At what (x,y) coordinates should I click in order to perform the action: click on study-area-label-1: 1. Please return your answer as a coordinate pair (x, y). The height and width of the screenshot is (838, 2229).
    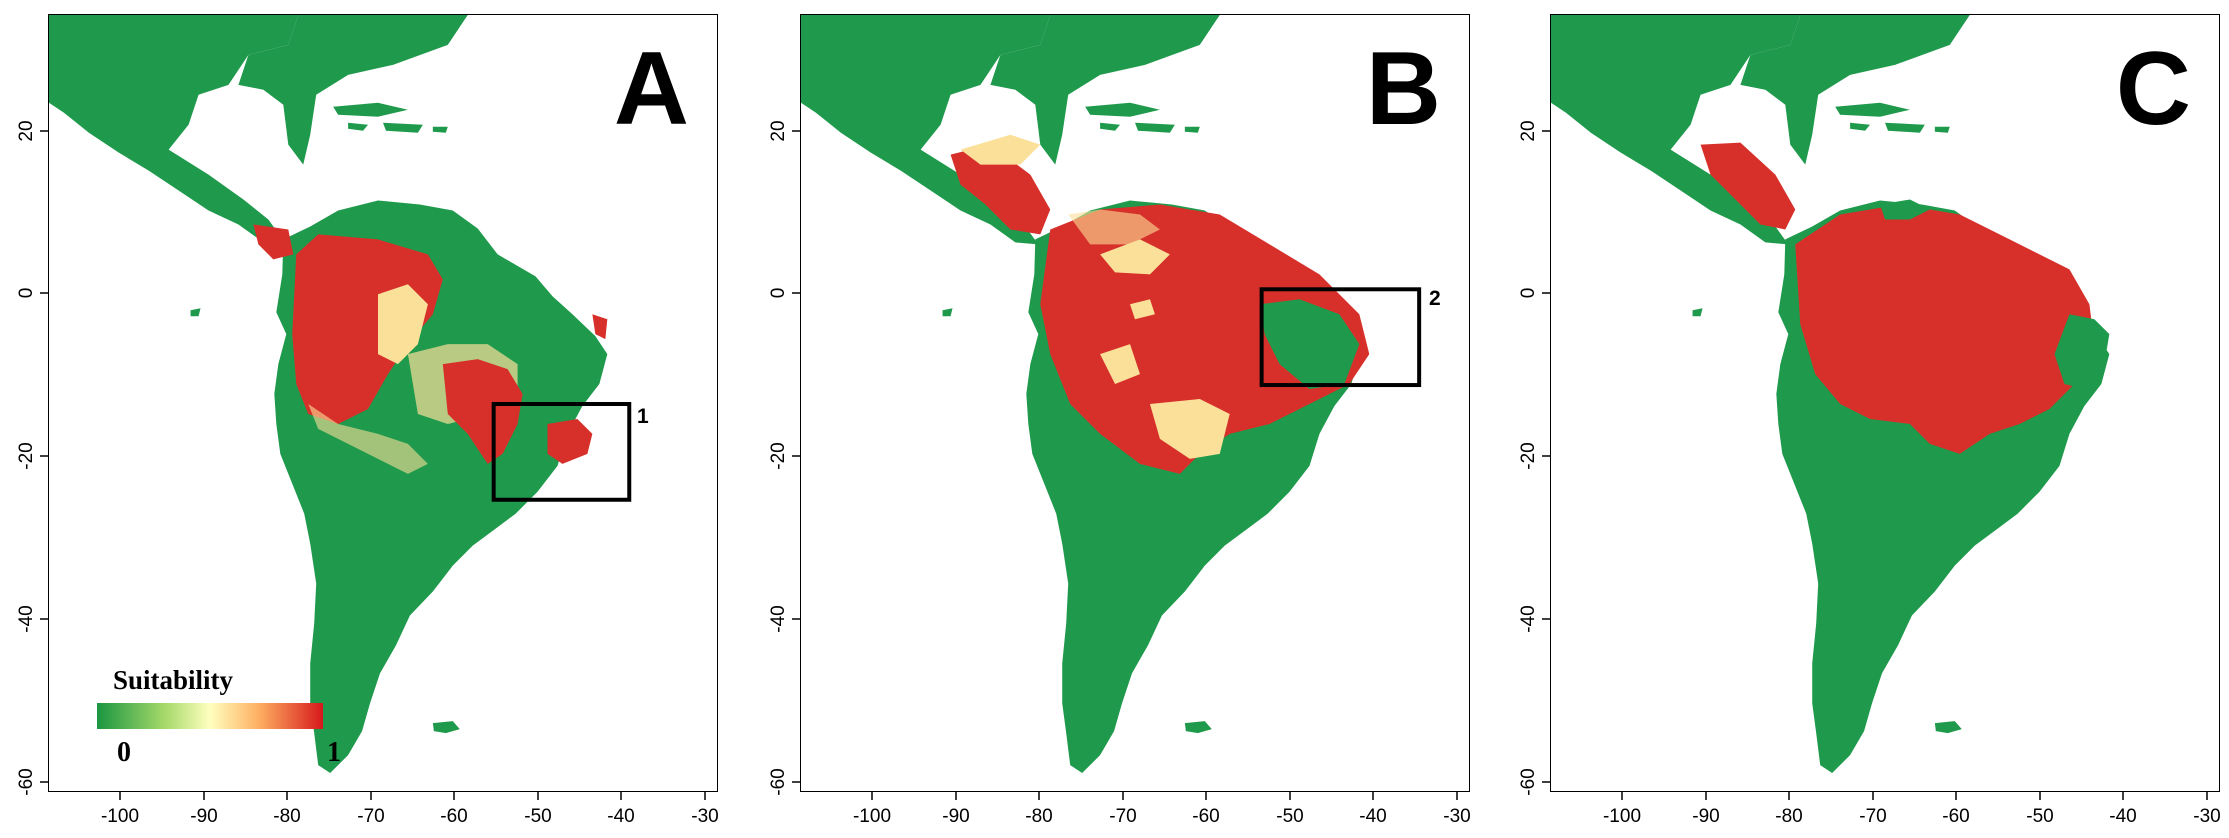
    Looking at the image, I should click on (643, 416).